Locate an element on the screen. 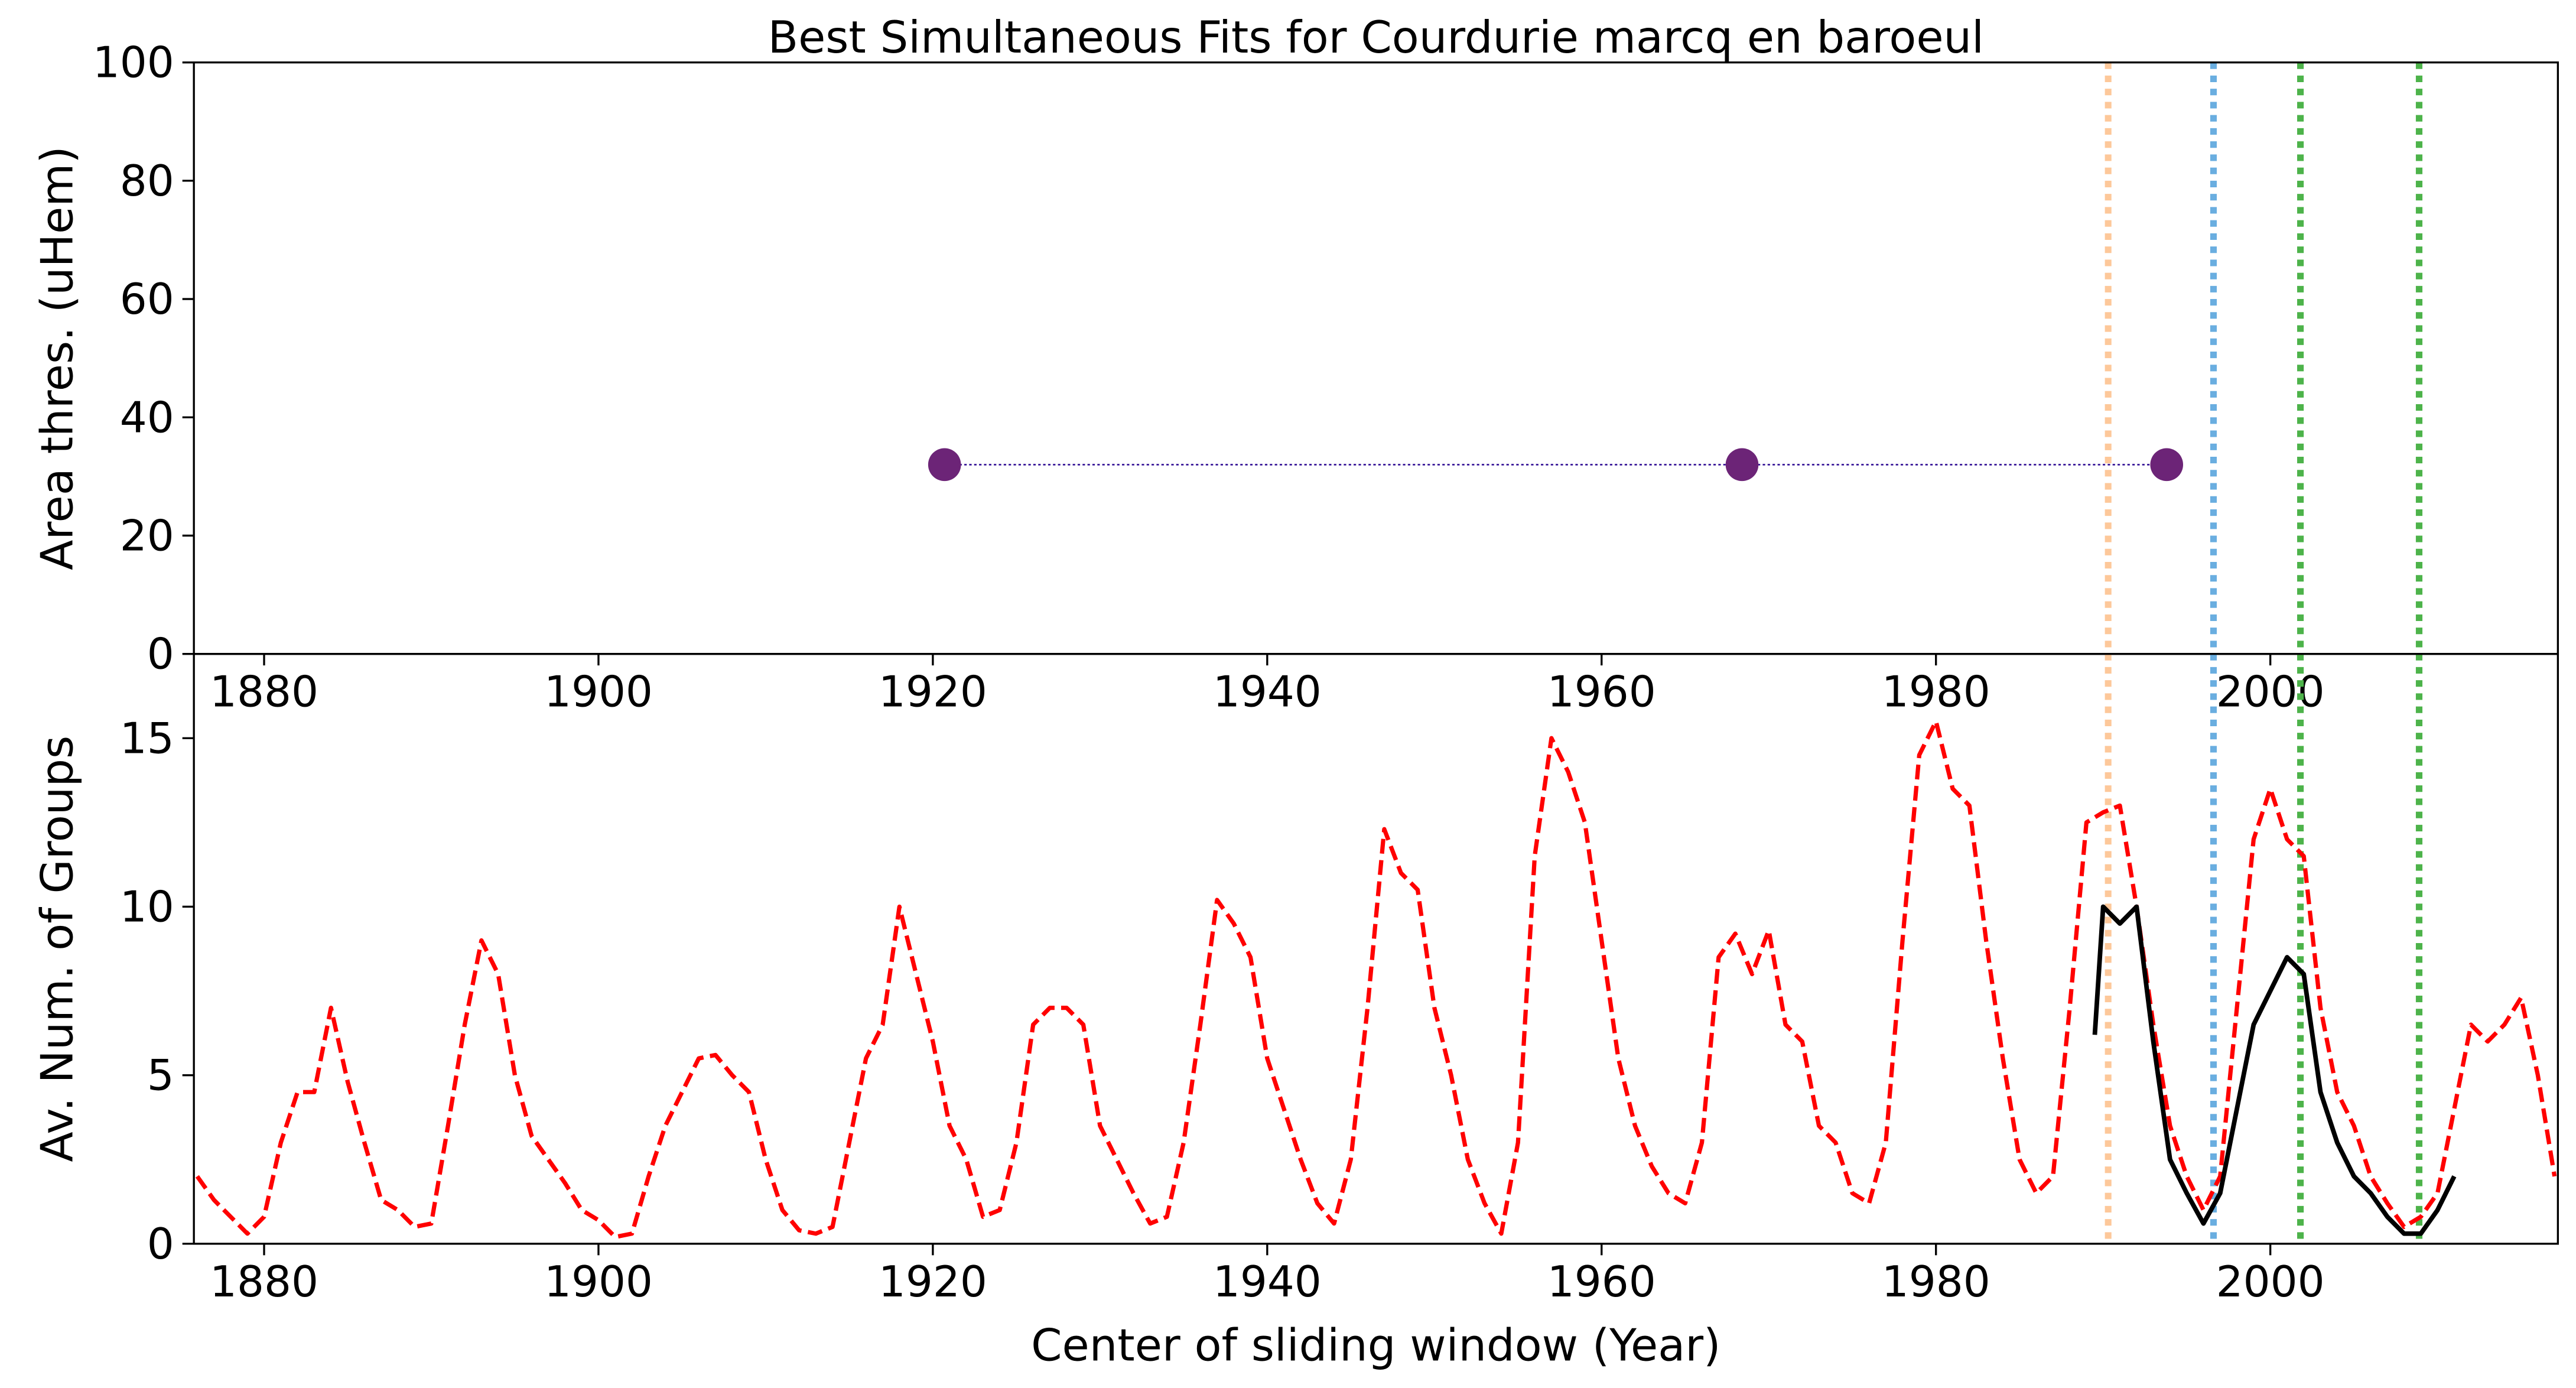 This screenshot has height=1388, width=2576. y-tick-label: 5 is located at coordinates (161, 1076).